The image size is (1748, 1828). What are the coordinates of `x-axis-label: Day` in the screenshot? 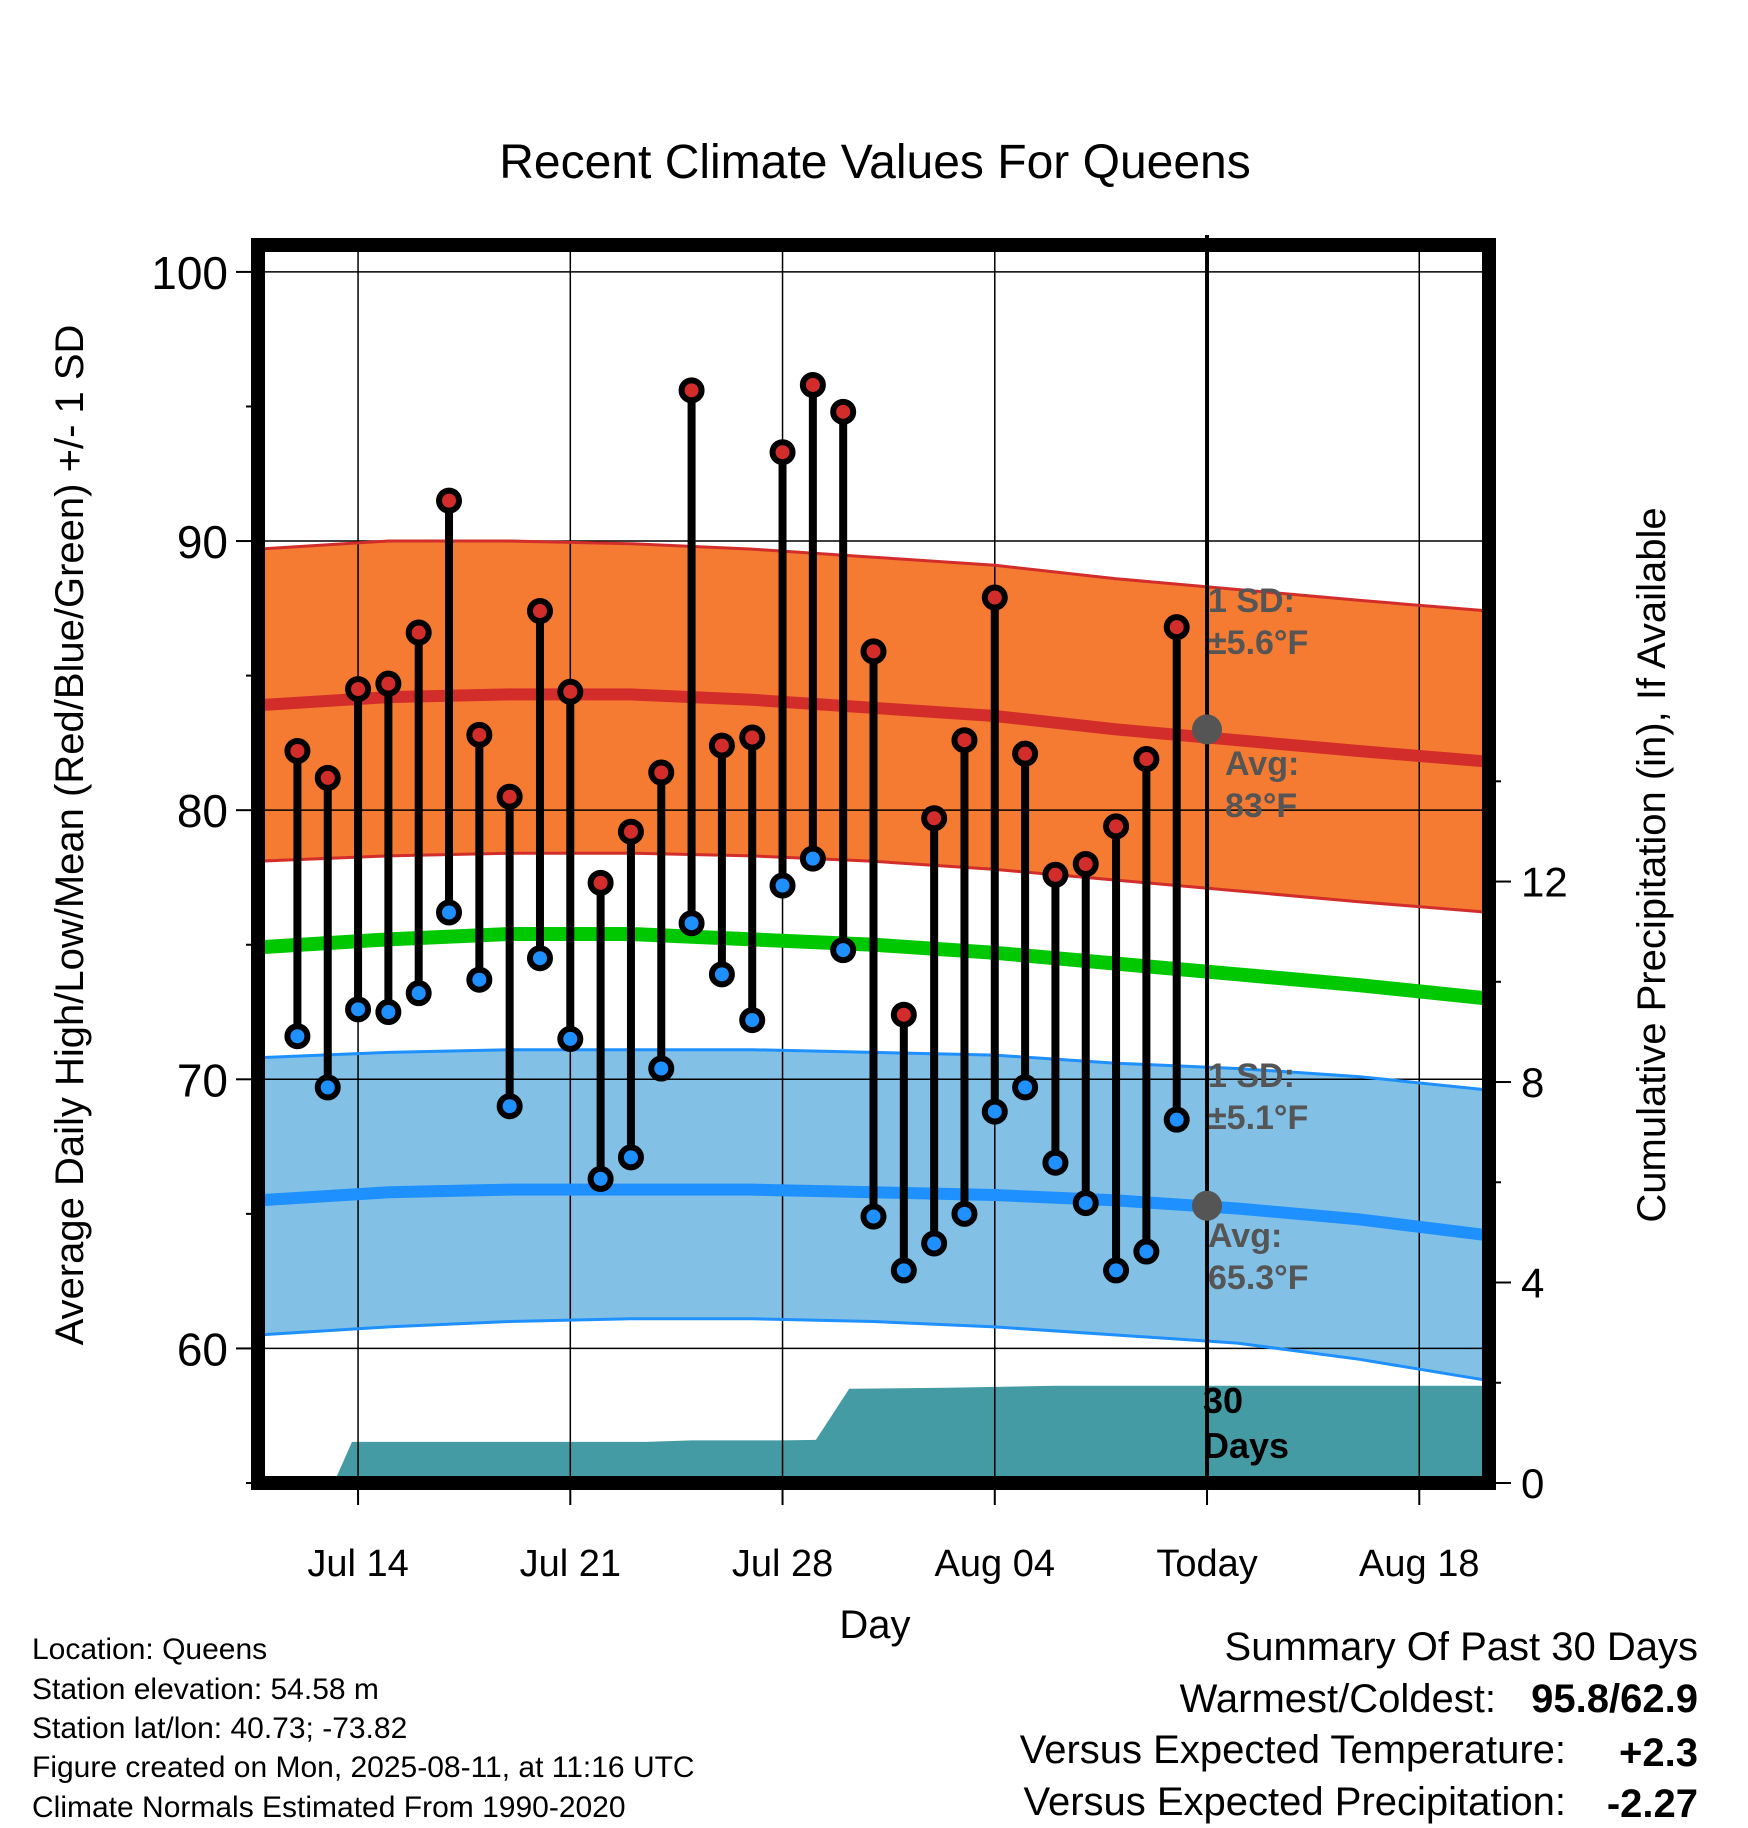 It's located at (874, 1625).